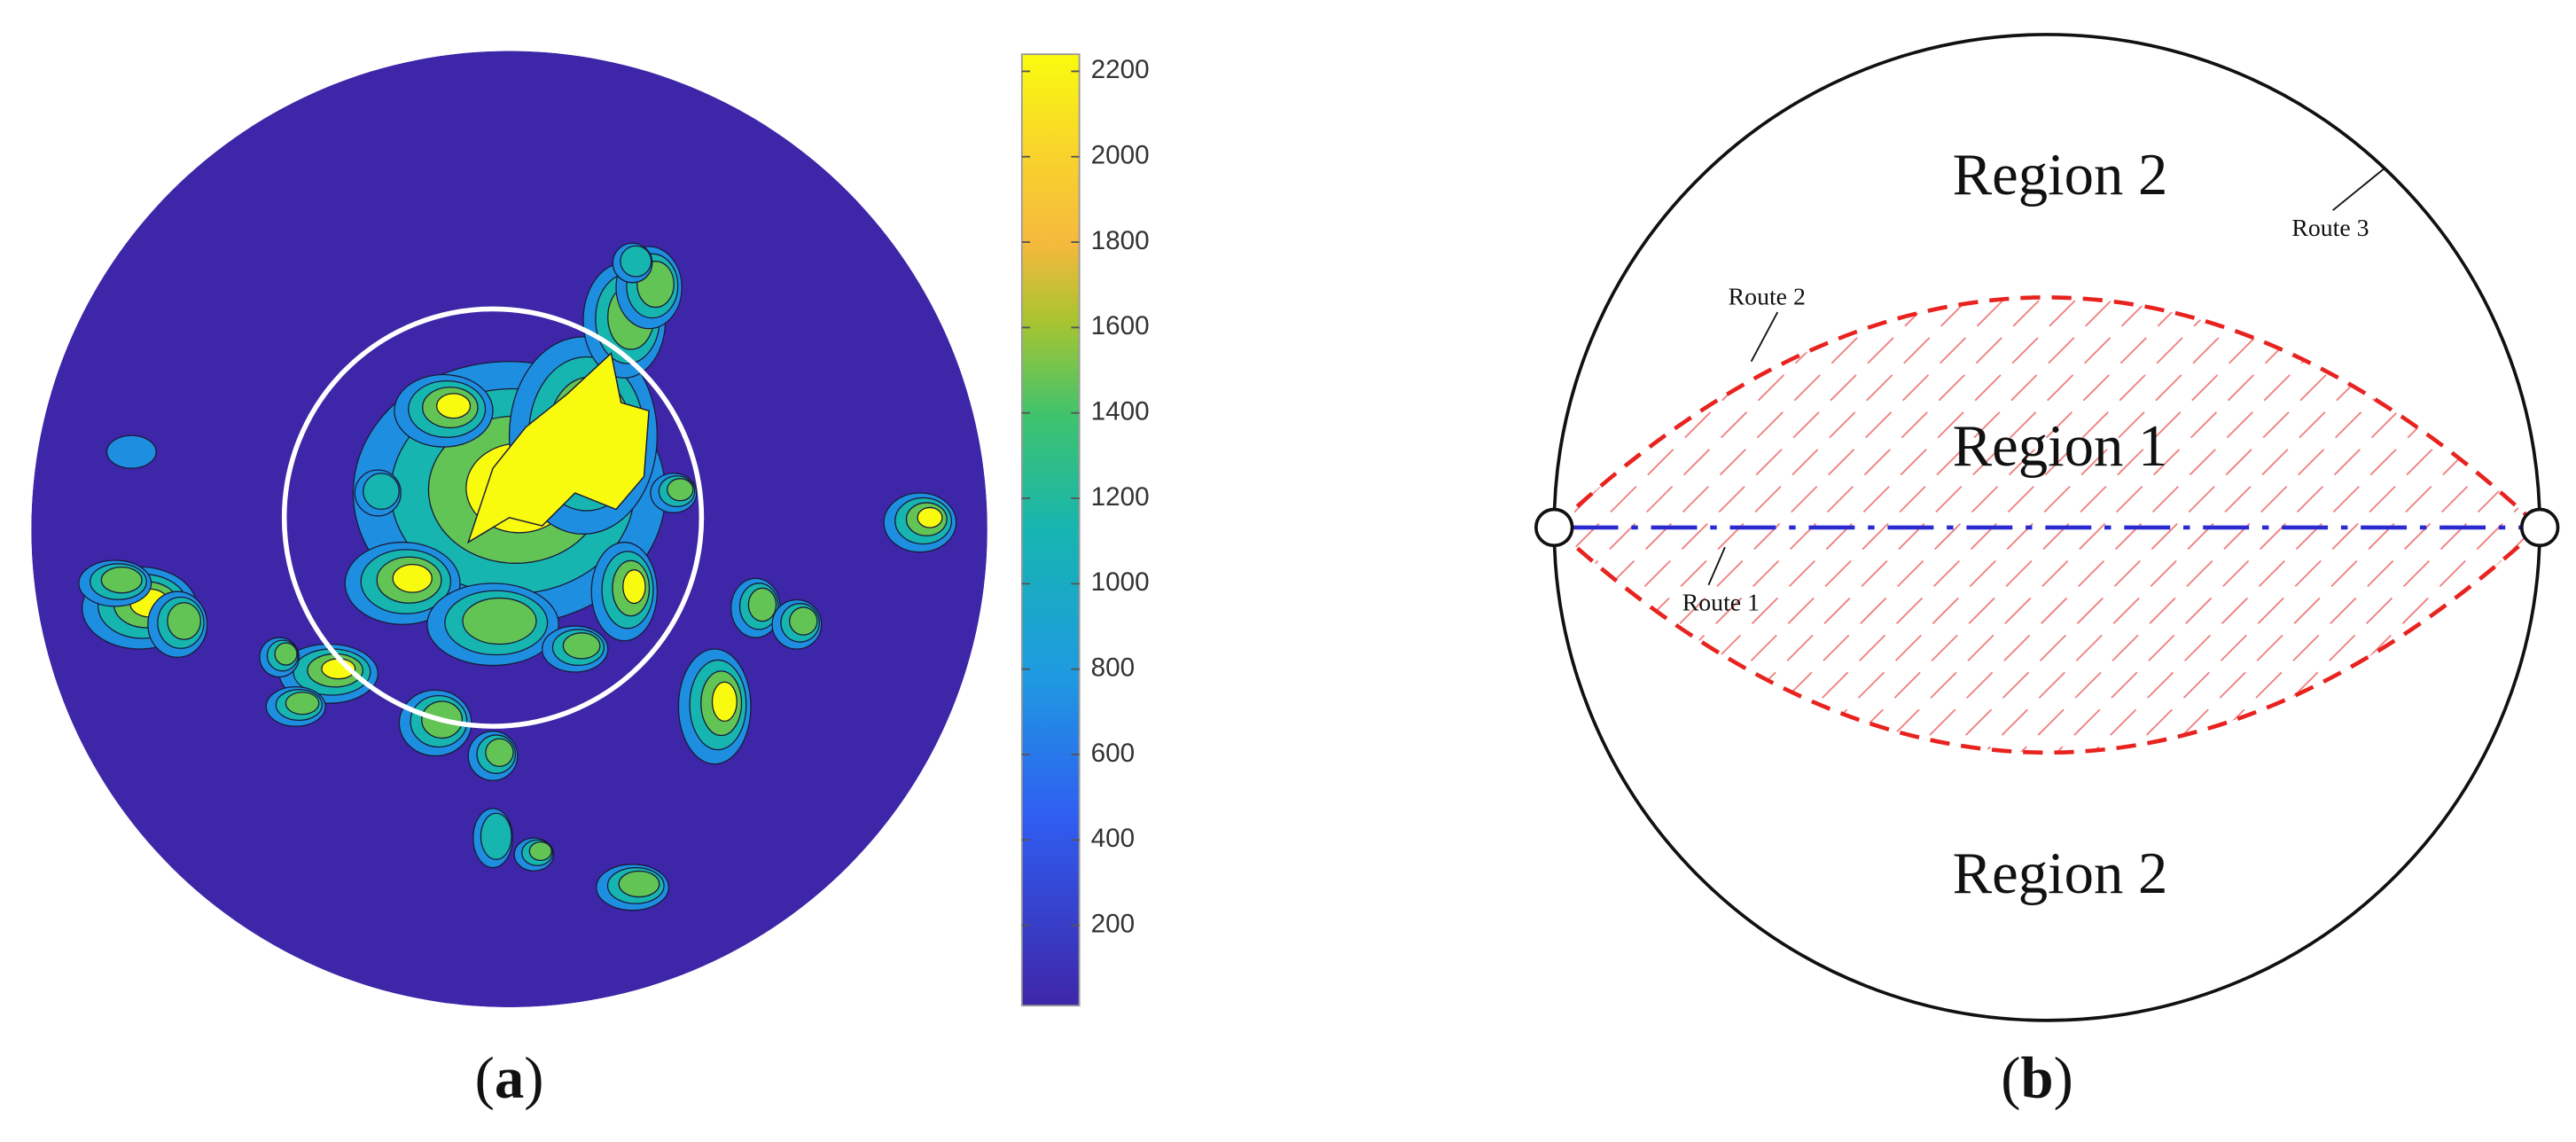  I want to click on region-label: Region 1, so click(2060, 446).